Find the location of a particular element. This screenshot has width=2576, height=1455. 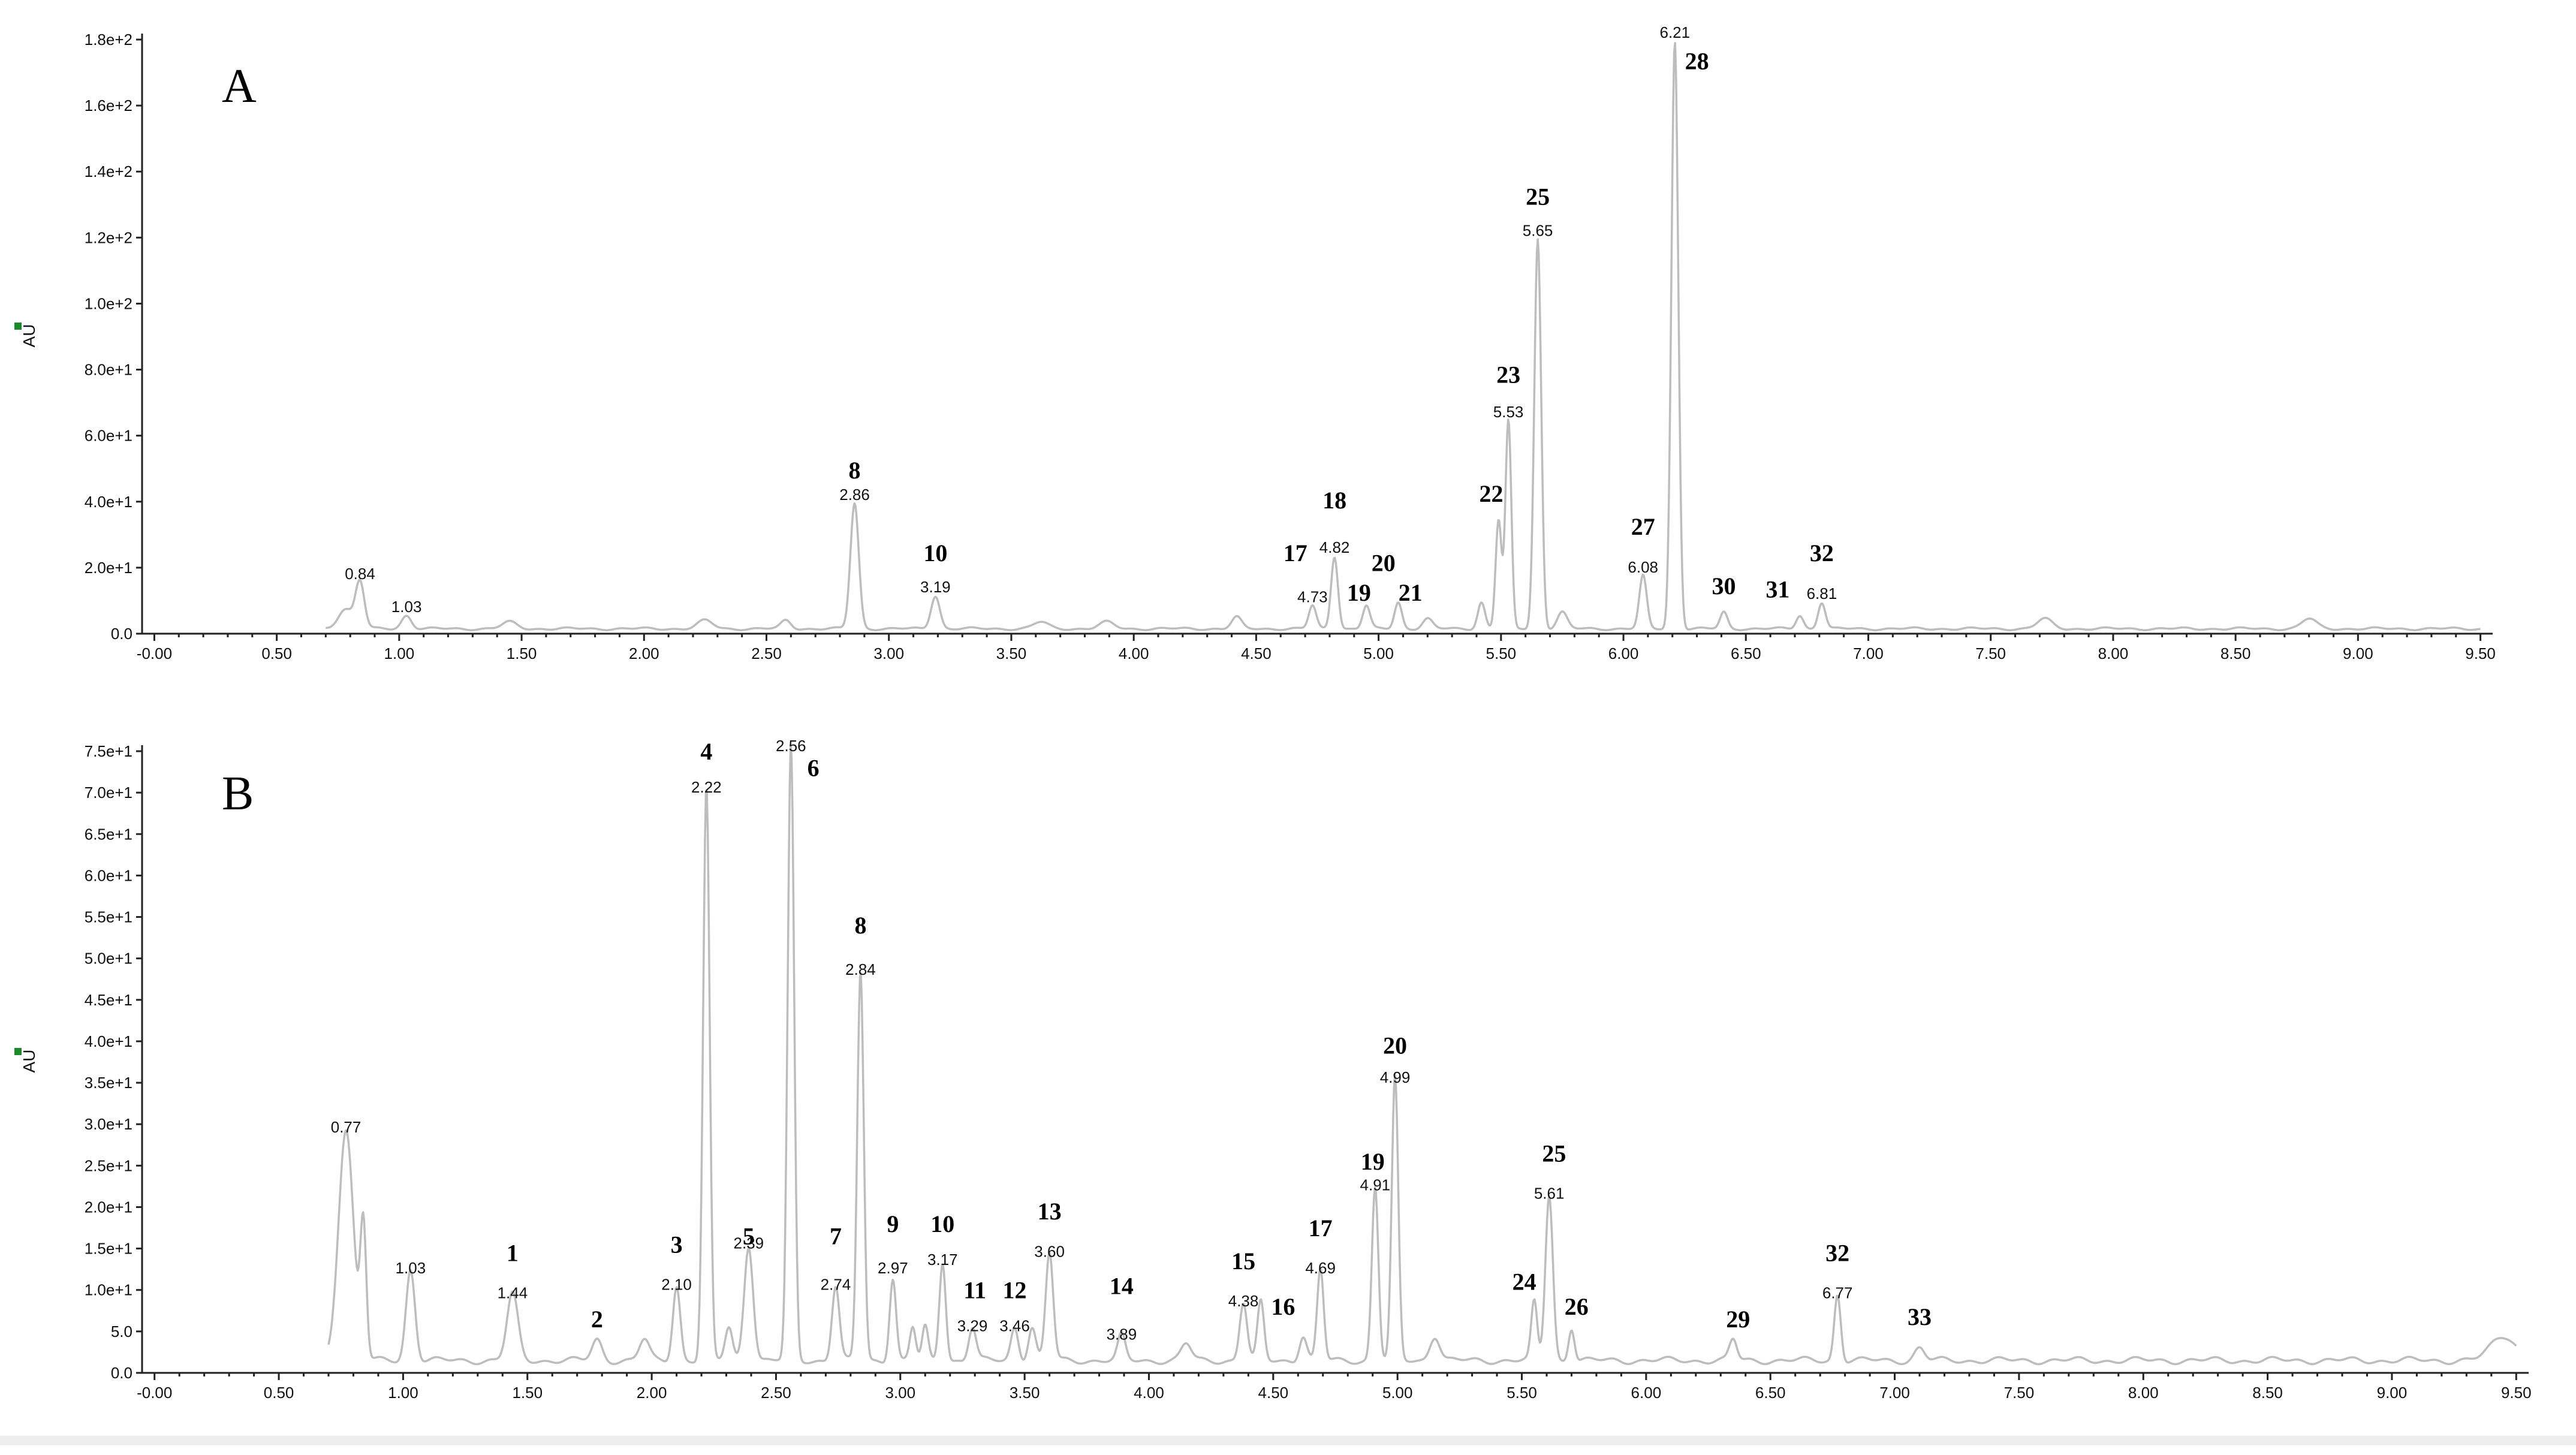

x-tick-label: 7.50 is located at coordinates (2020, 1393).